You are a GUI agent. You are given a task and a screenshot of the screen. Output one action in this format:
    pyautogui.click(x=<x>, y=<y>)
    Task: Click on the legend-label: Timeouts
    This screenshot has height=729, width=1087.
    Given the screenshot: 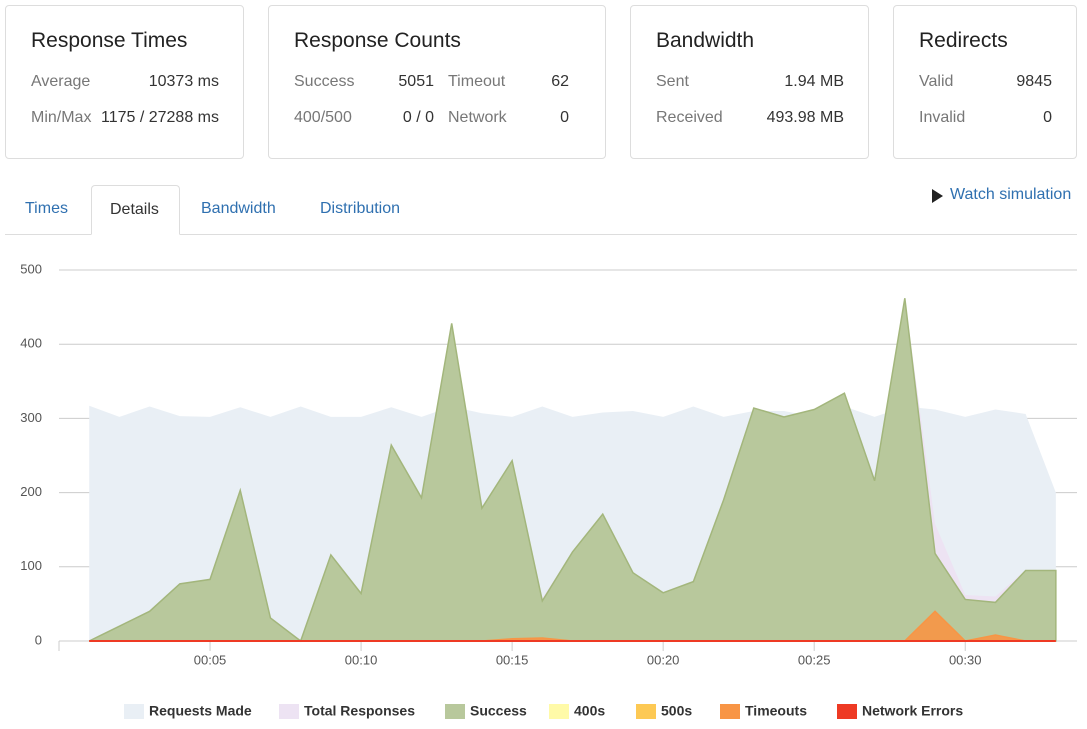 What is the action you would take?
    pyautogui.click(x=776, y=711)
    